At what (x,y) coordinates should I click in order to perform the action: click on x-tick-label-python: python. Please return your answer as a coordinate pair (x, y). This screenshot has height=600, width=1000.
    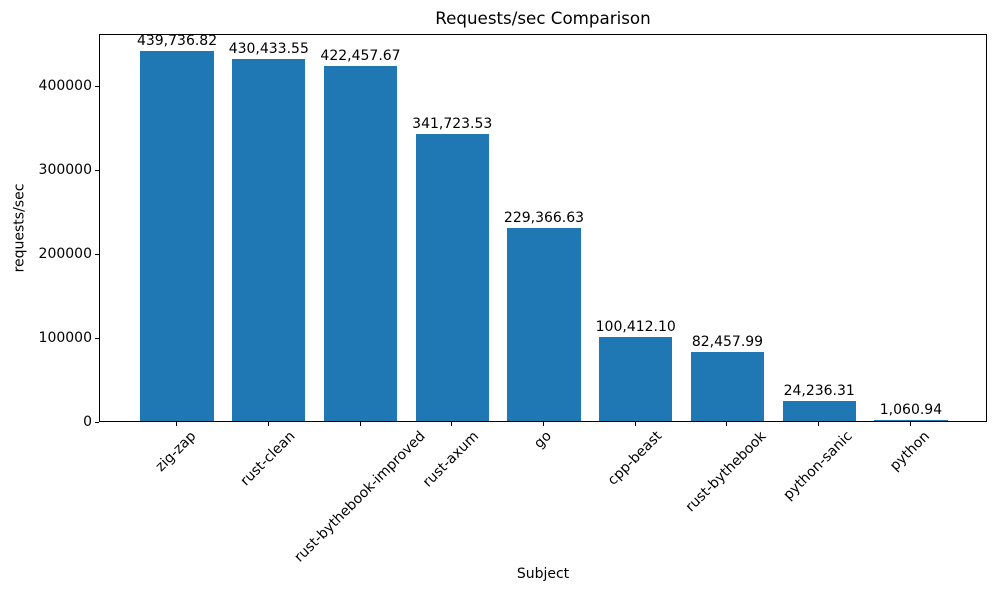
    Looking at the image, I should click on (909, 451).